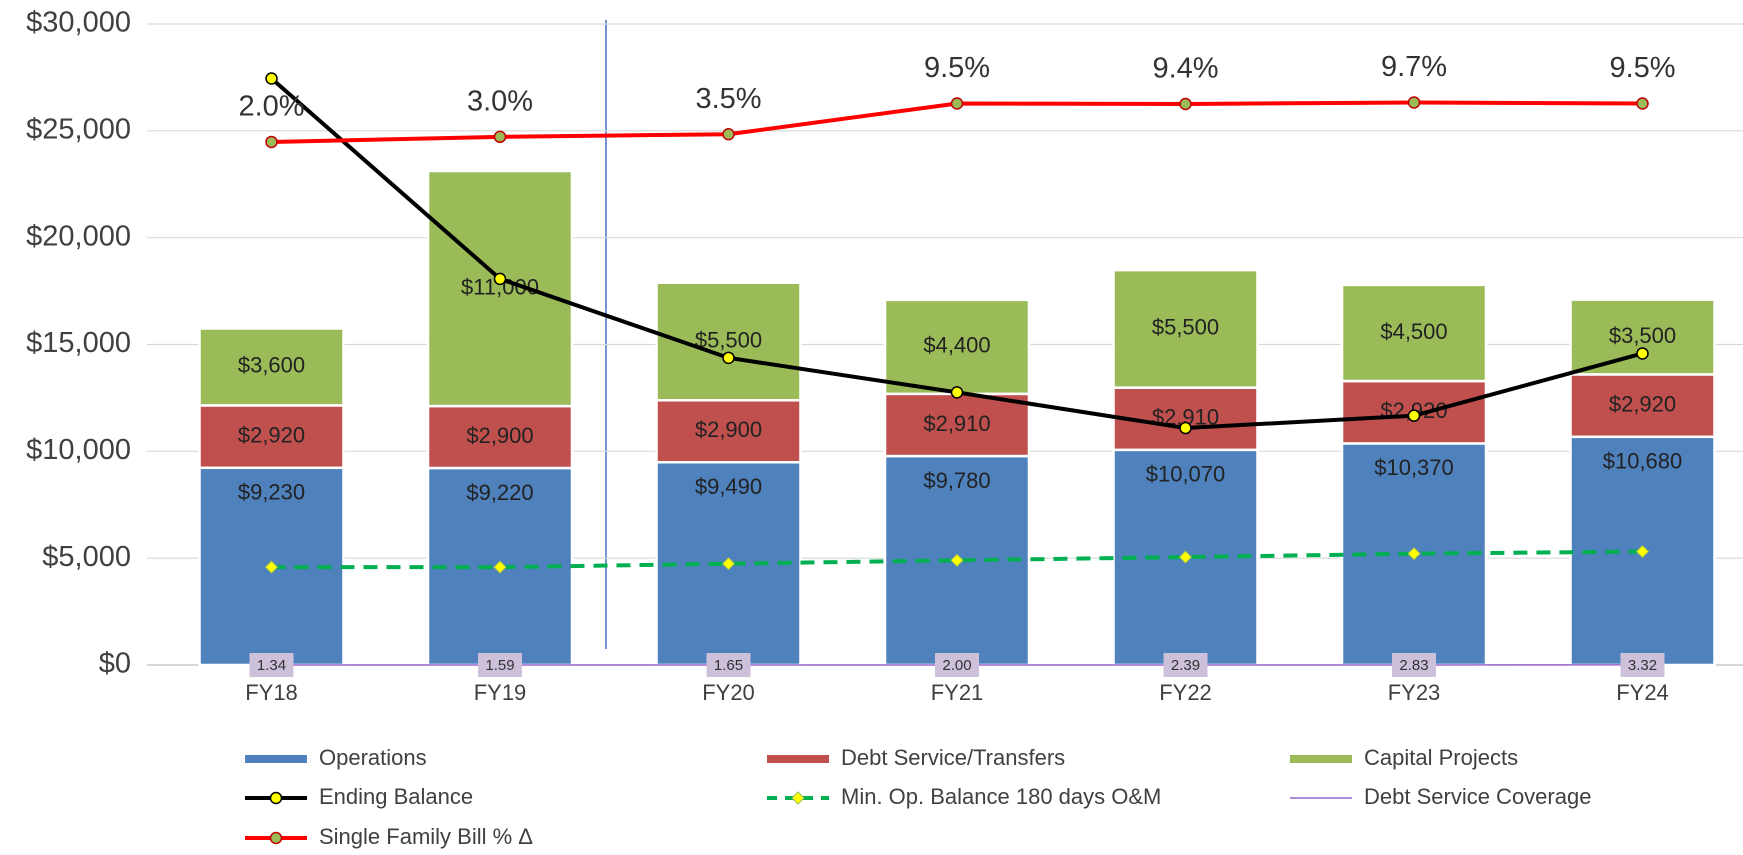 Image resolution: width=1743 pixels, height=855 pixels. I want to click on percent-label: 9.4%, so click(1185, 69).